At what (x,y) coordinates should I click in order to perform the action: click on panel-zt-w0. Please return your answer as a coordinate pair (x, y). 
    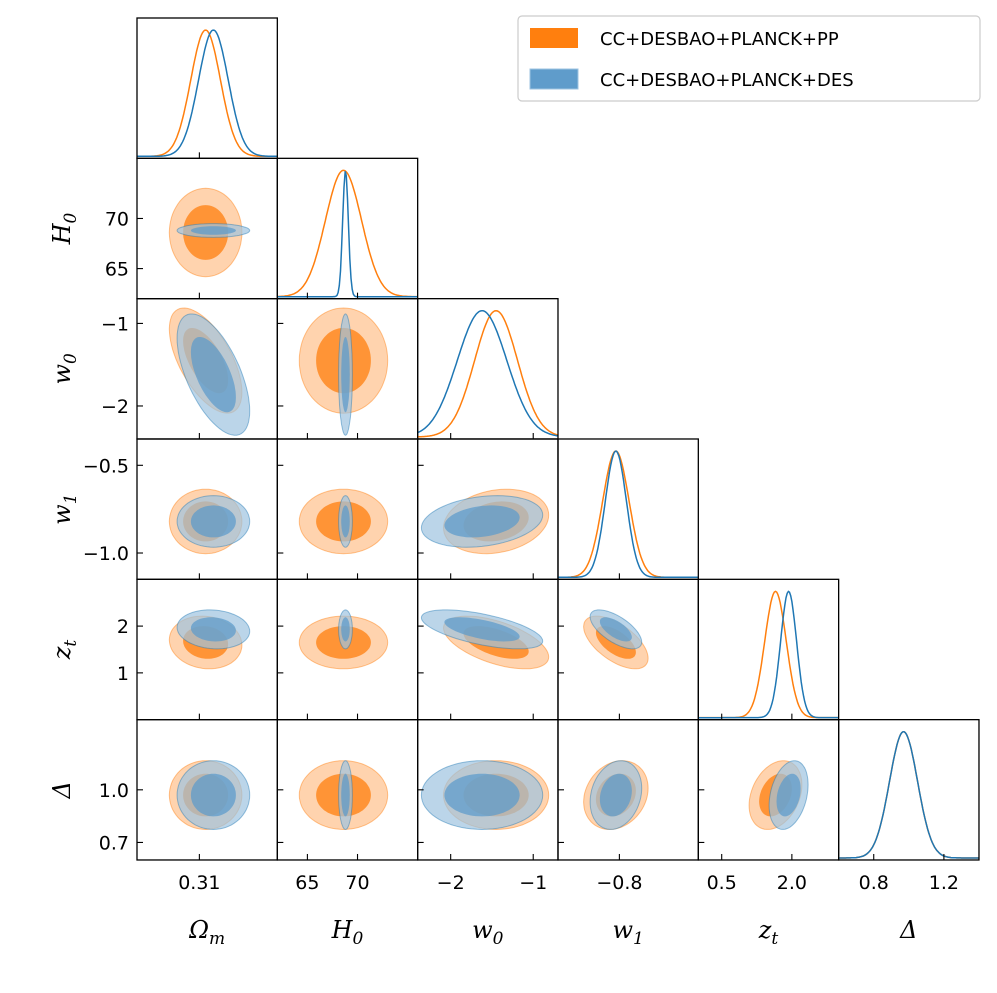
    Looking at the image, I should click on (488, 649).